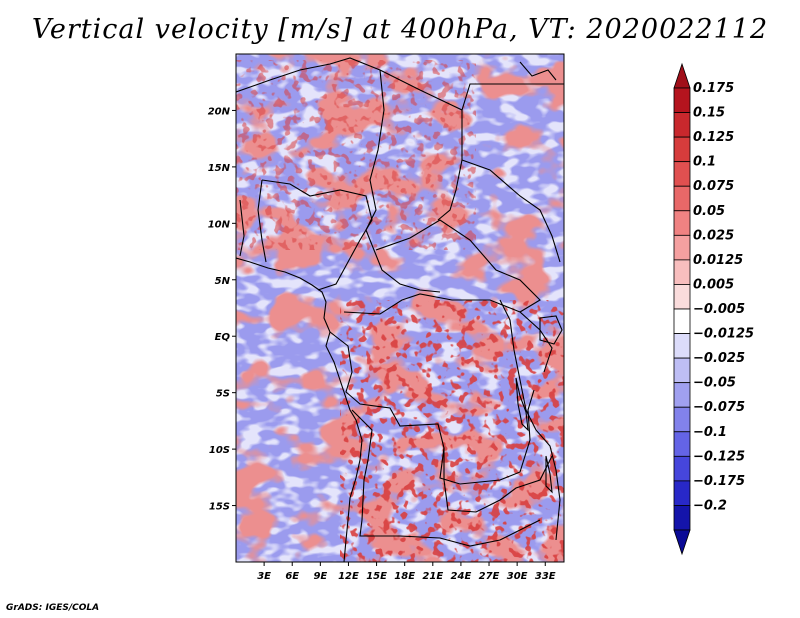  I want to click on border-car, so click(458, 266).